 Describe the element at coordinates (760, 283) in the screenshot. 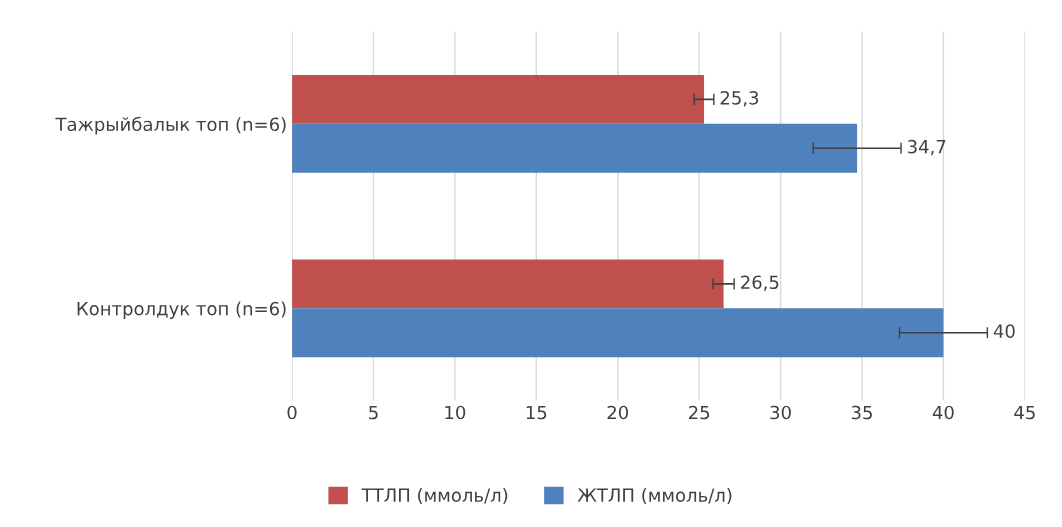

I see `data-label: 26,5` at that location.